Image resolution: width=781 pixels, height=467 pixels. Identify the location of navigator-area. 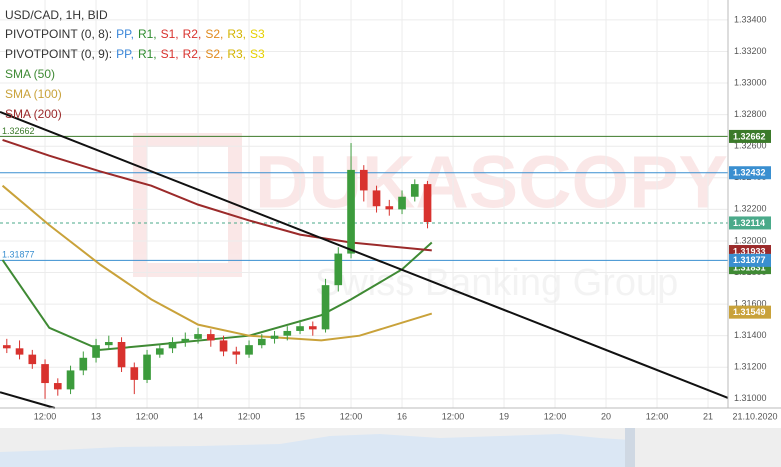
(315, 450).